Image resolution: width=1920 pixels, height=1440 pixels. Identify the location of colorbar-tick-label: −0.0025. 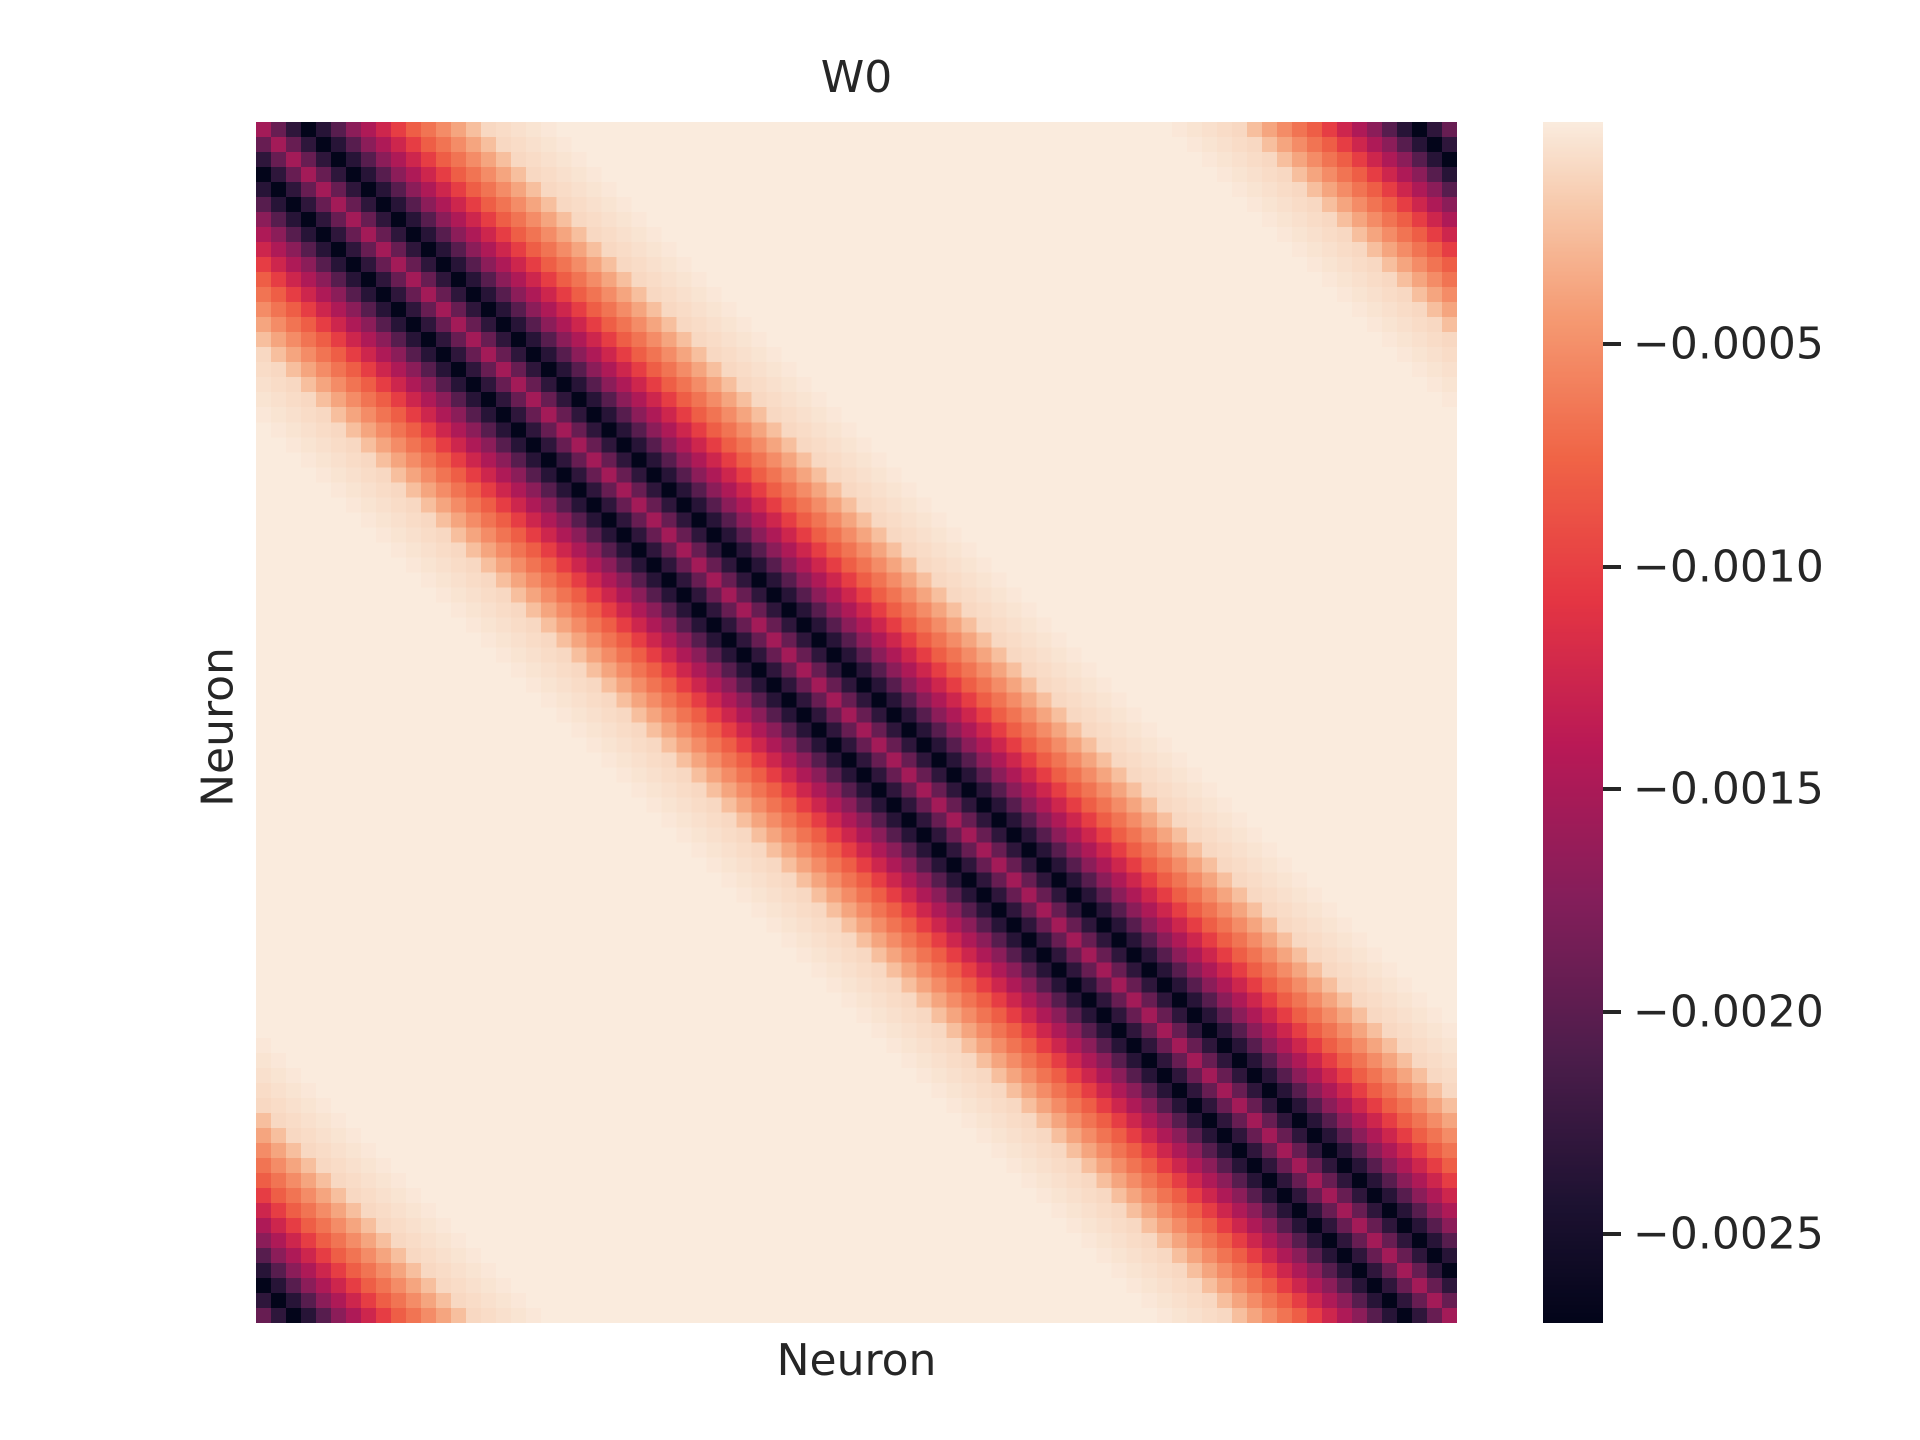
(1728, 1234).